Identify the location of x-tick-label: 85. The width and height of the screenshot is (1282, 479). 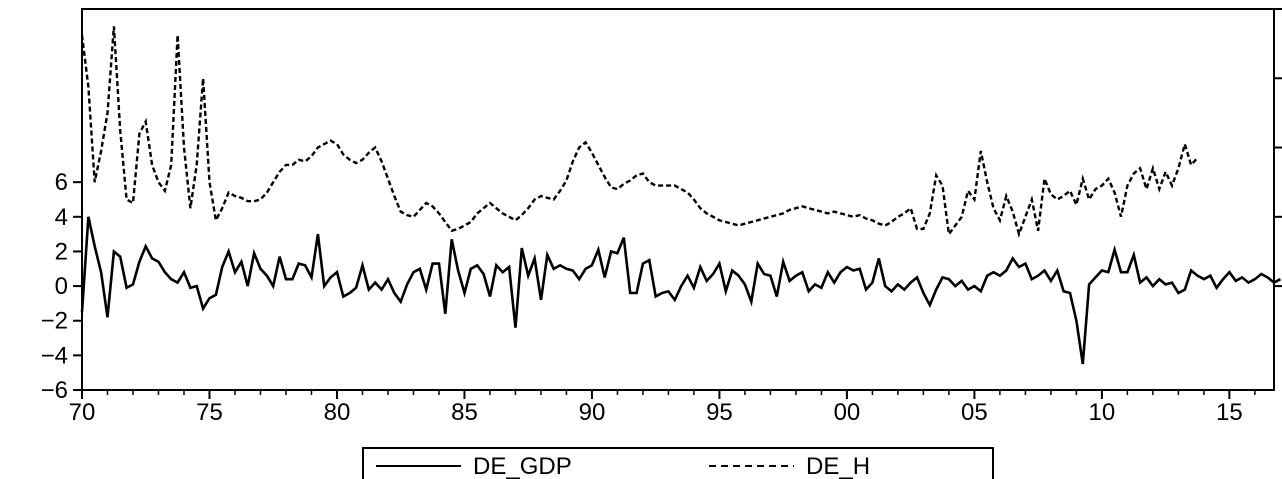
(464, 412).